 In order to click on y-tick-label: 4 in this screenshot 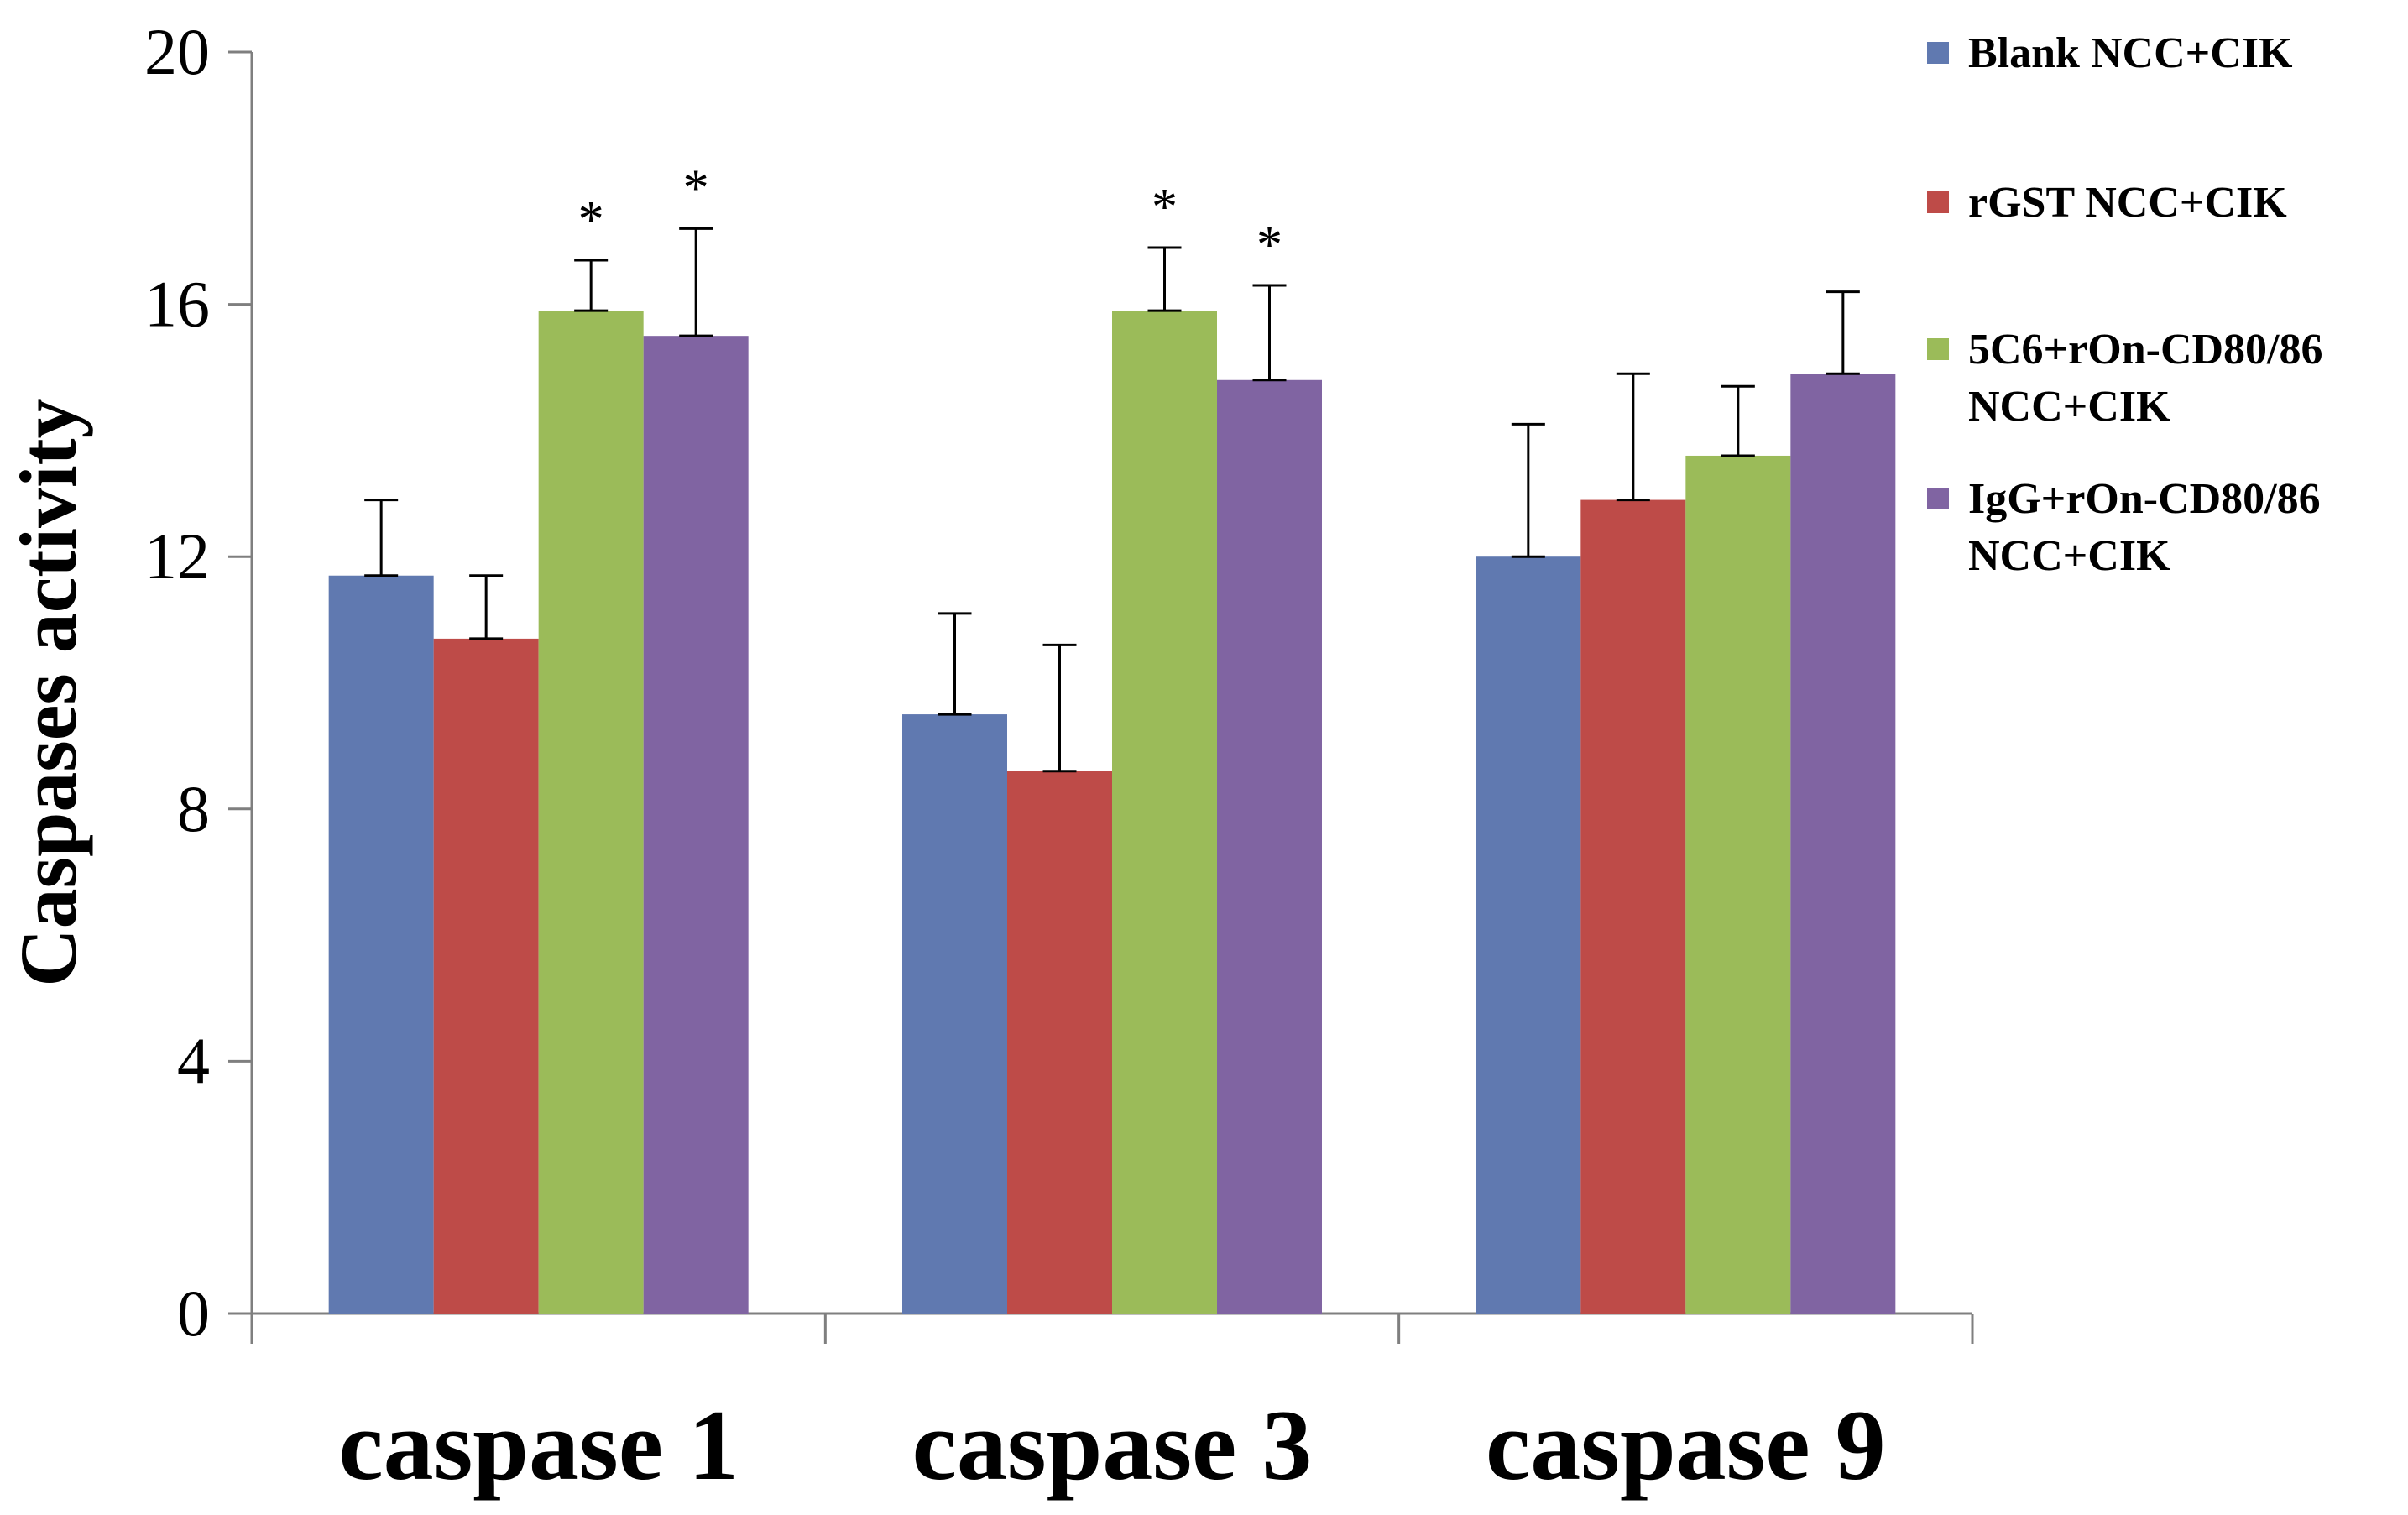, I will do `click(193, 1060)`.